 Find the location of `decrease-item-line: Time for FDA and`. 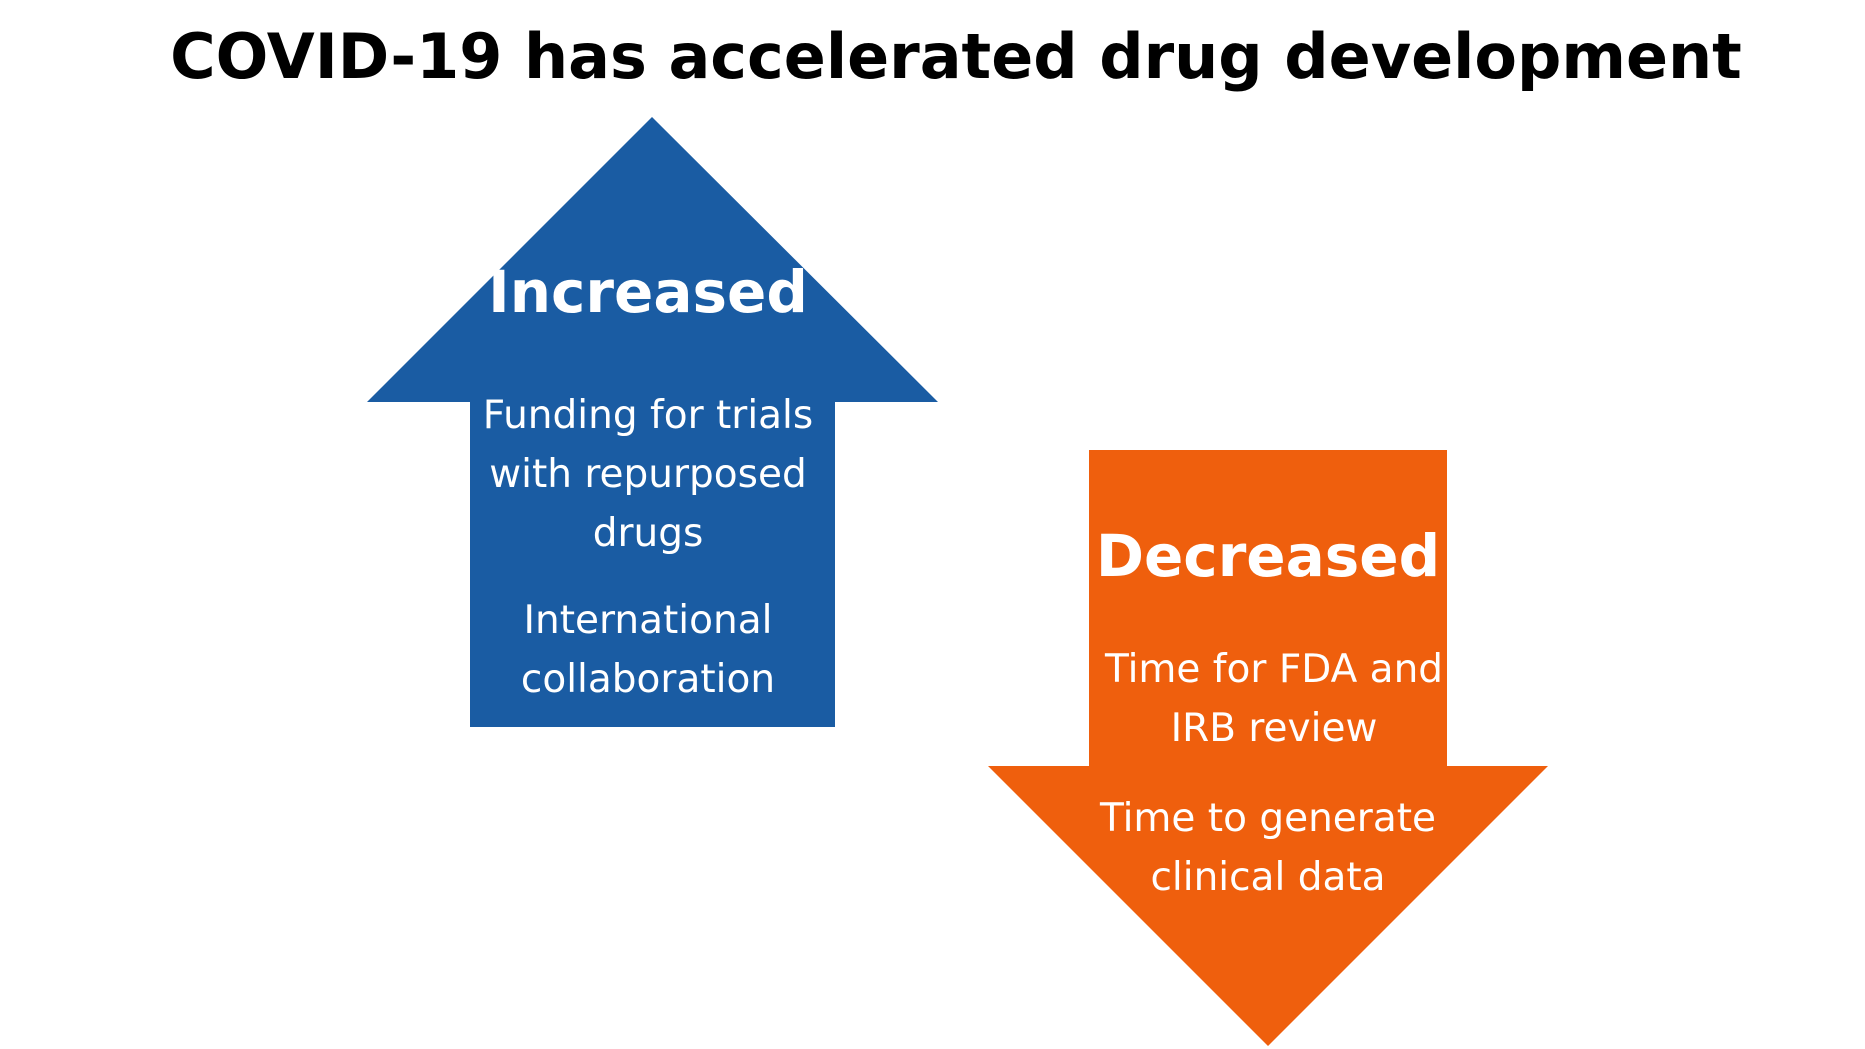

decrease-item-line: Time for FDA and is located at coordinates (1273, 669).